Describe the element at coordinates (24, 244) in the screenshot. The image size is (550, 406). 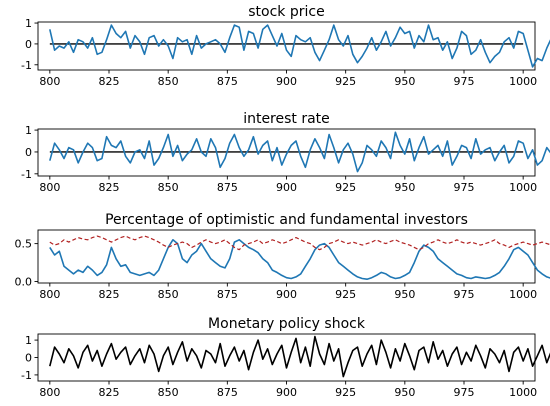
I see `y-tick-label: 0.5` at that location.